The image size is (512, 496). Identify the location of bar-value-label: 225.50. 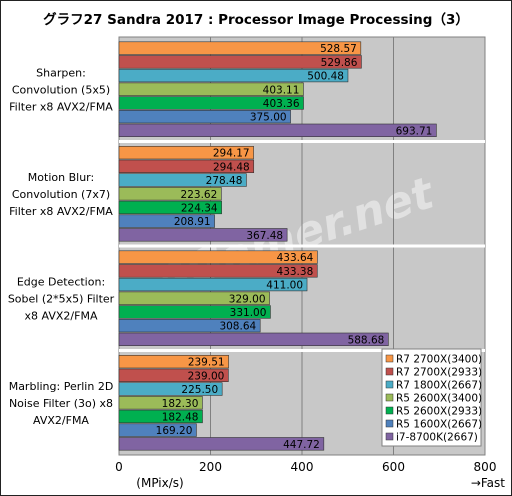
(199, 390).